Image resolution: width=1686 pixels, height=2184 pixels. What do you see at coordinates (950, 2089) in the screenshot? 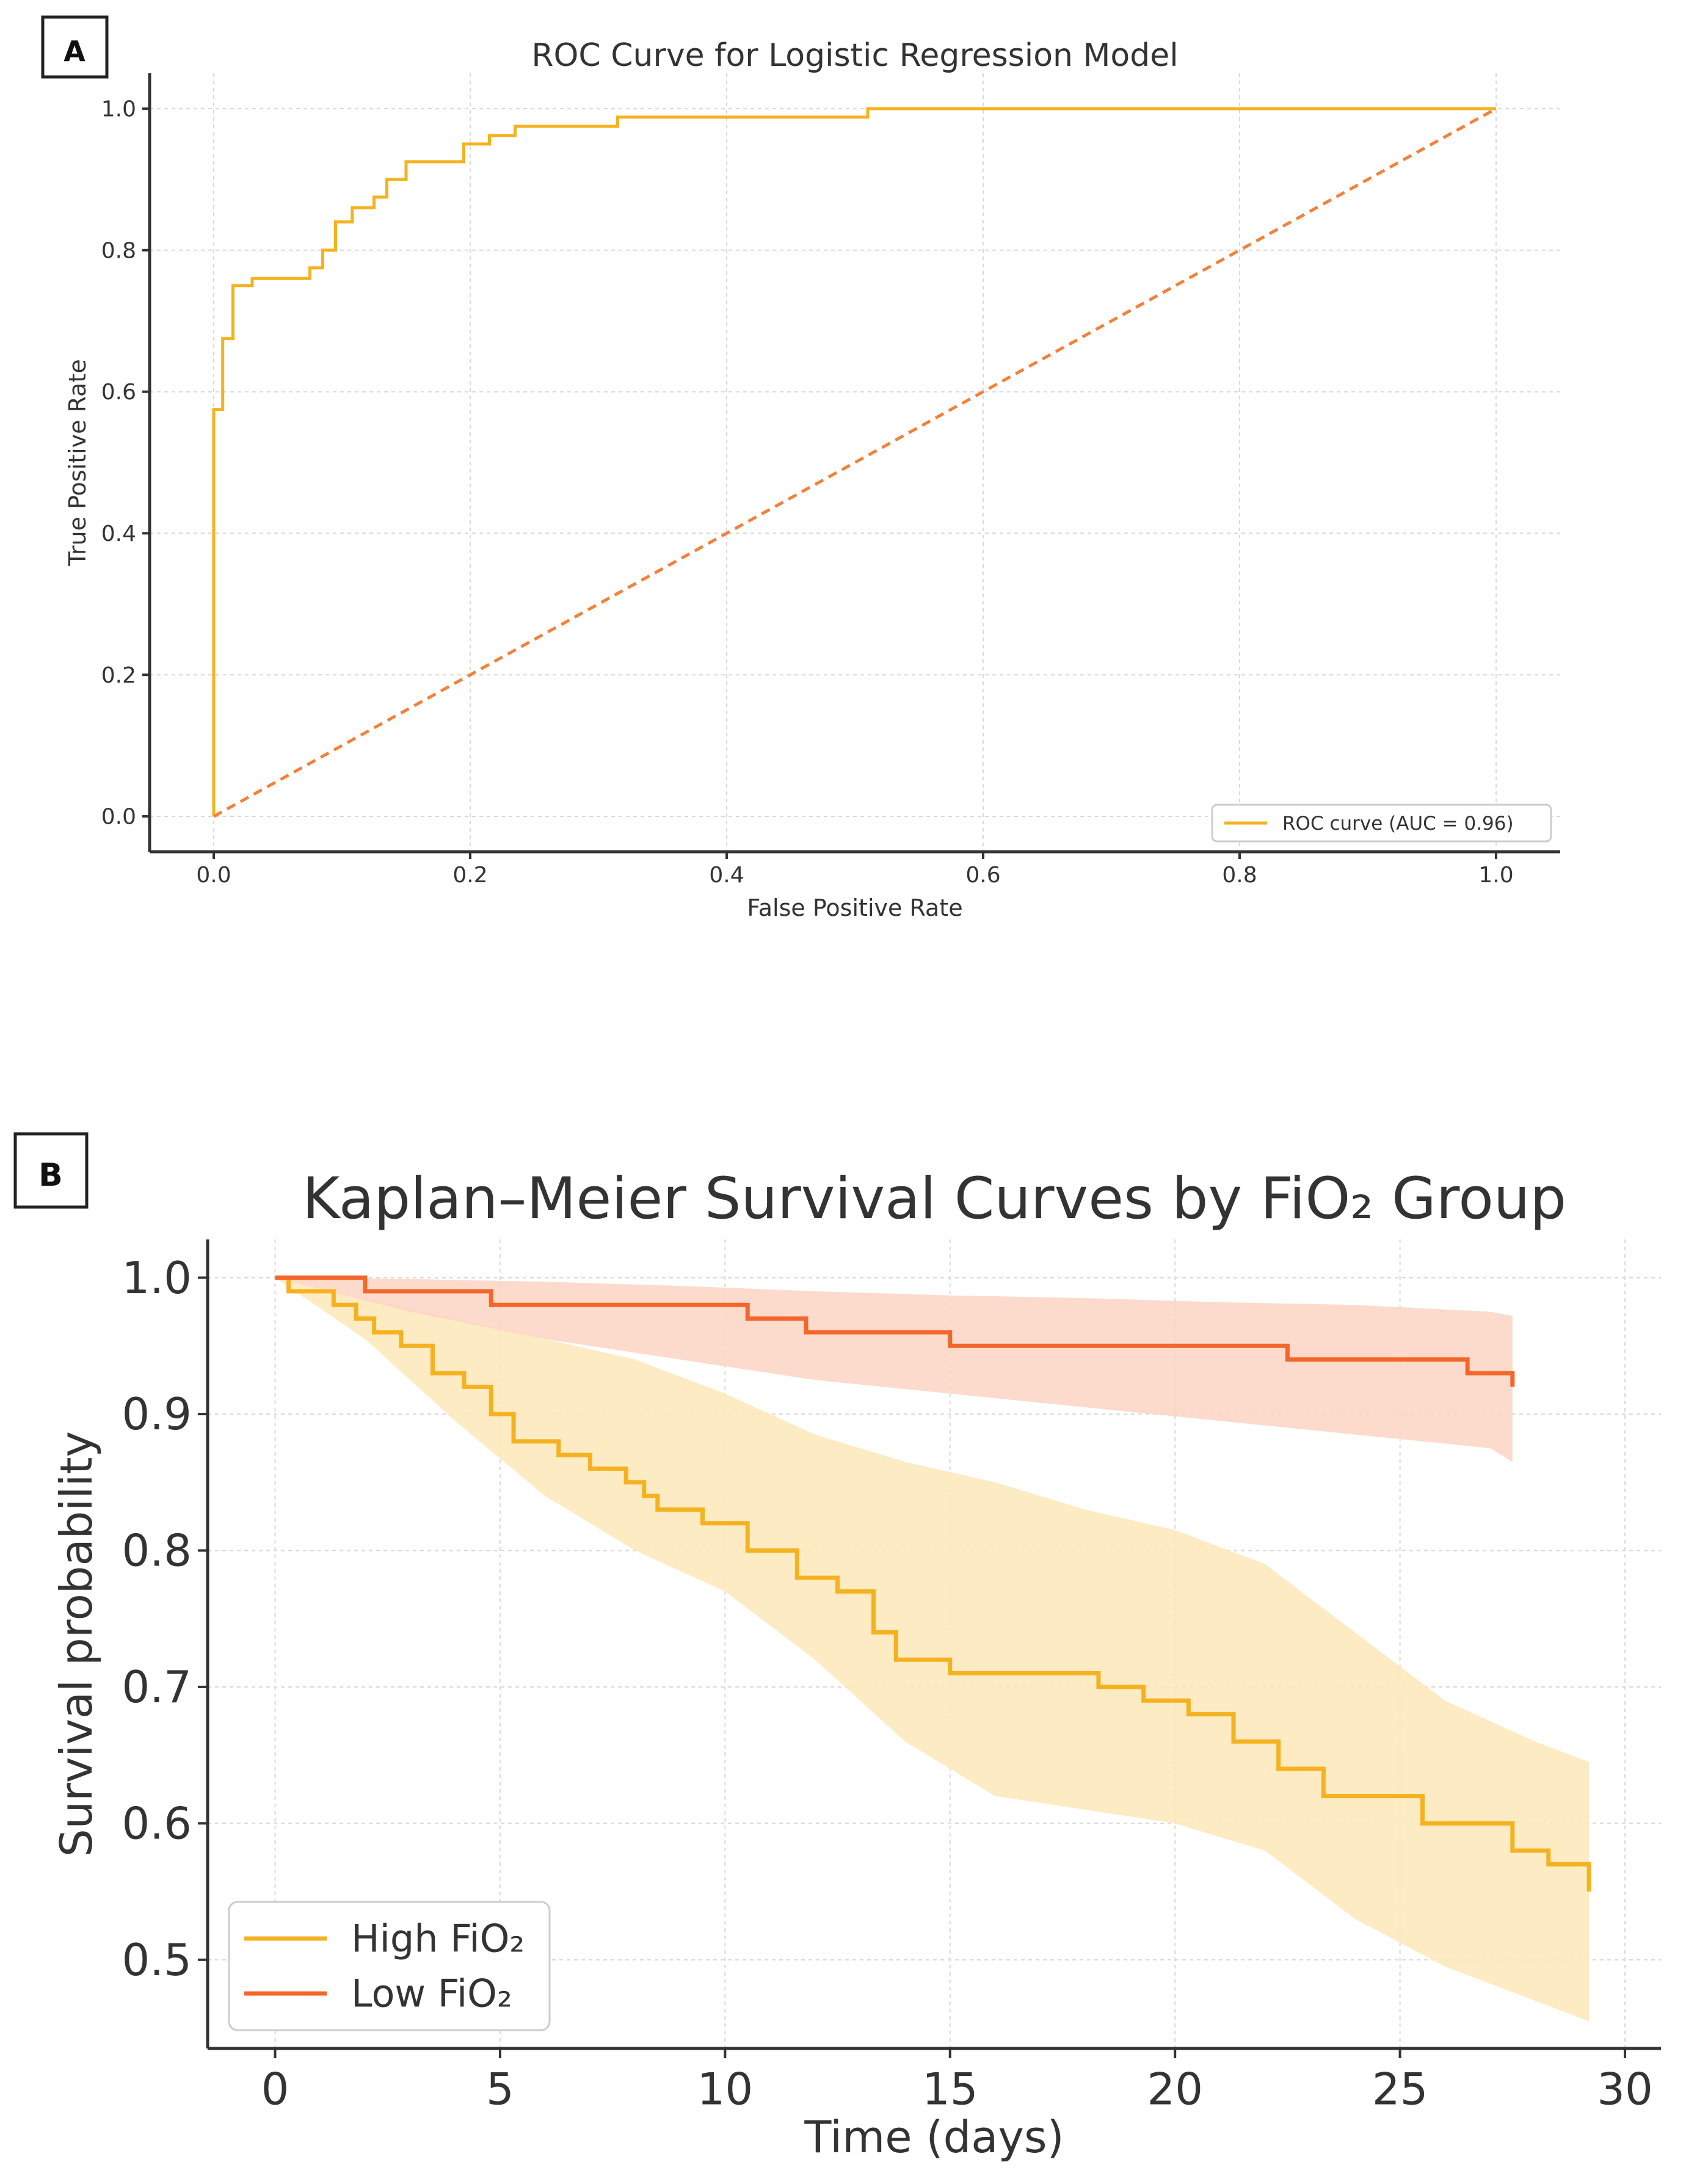
I see `km-x-tick-label-3: 15` at bounding box center [950, 2089].